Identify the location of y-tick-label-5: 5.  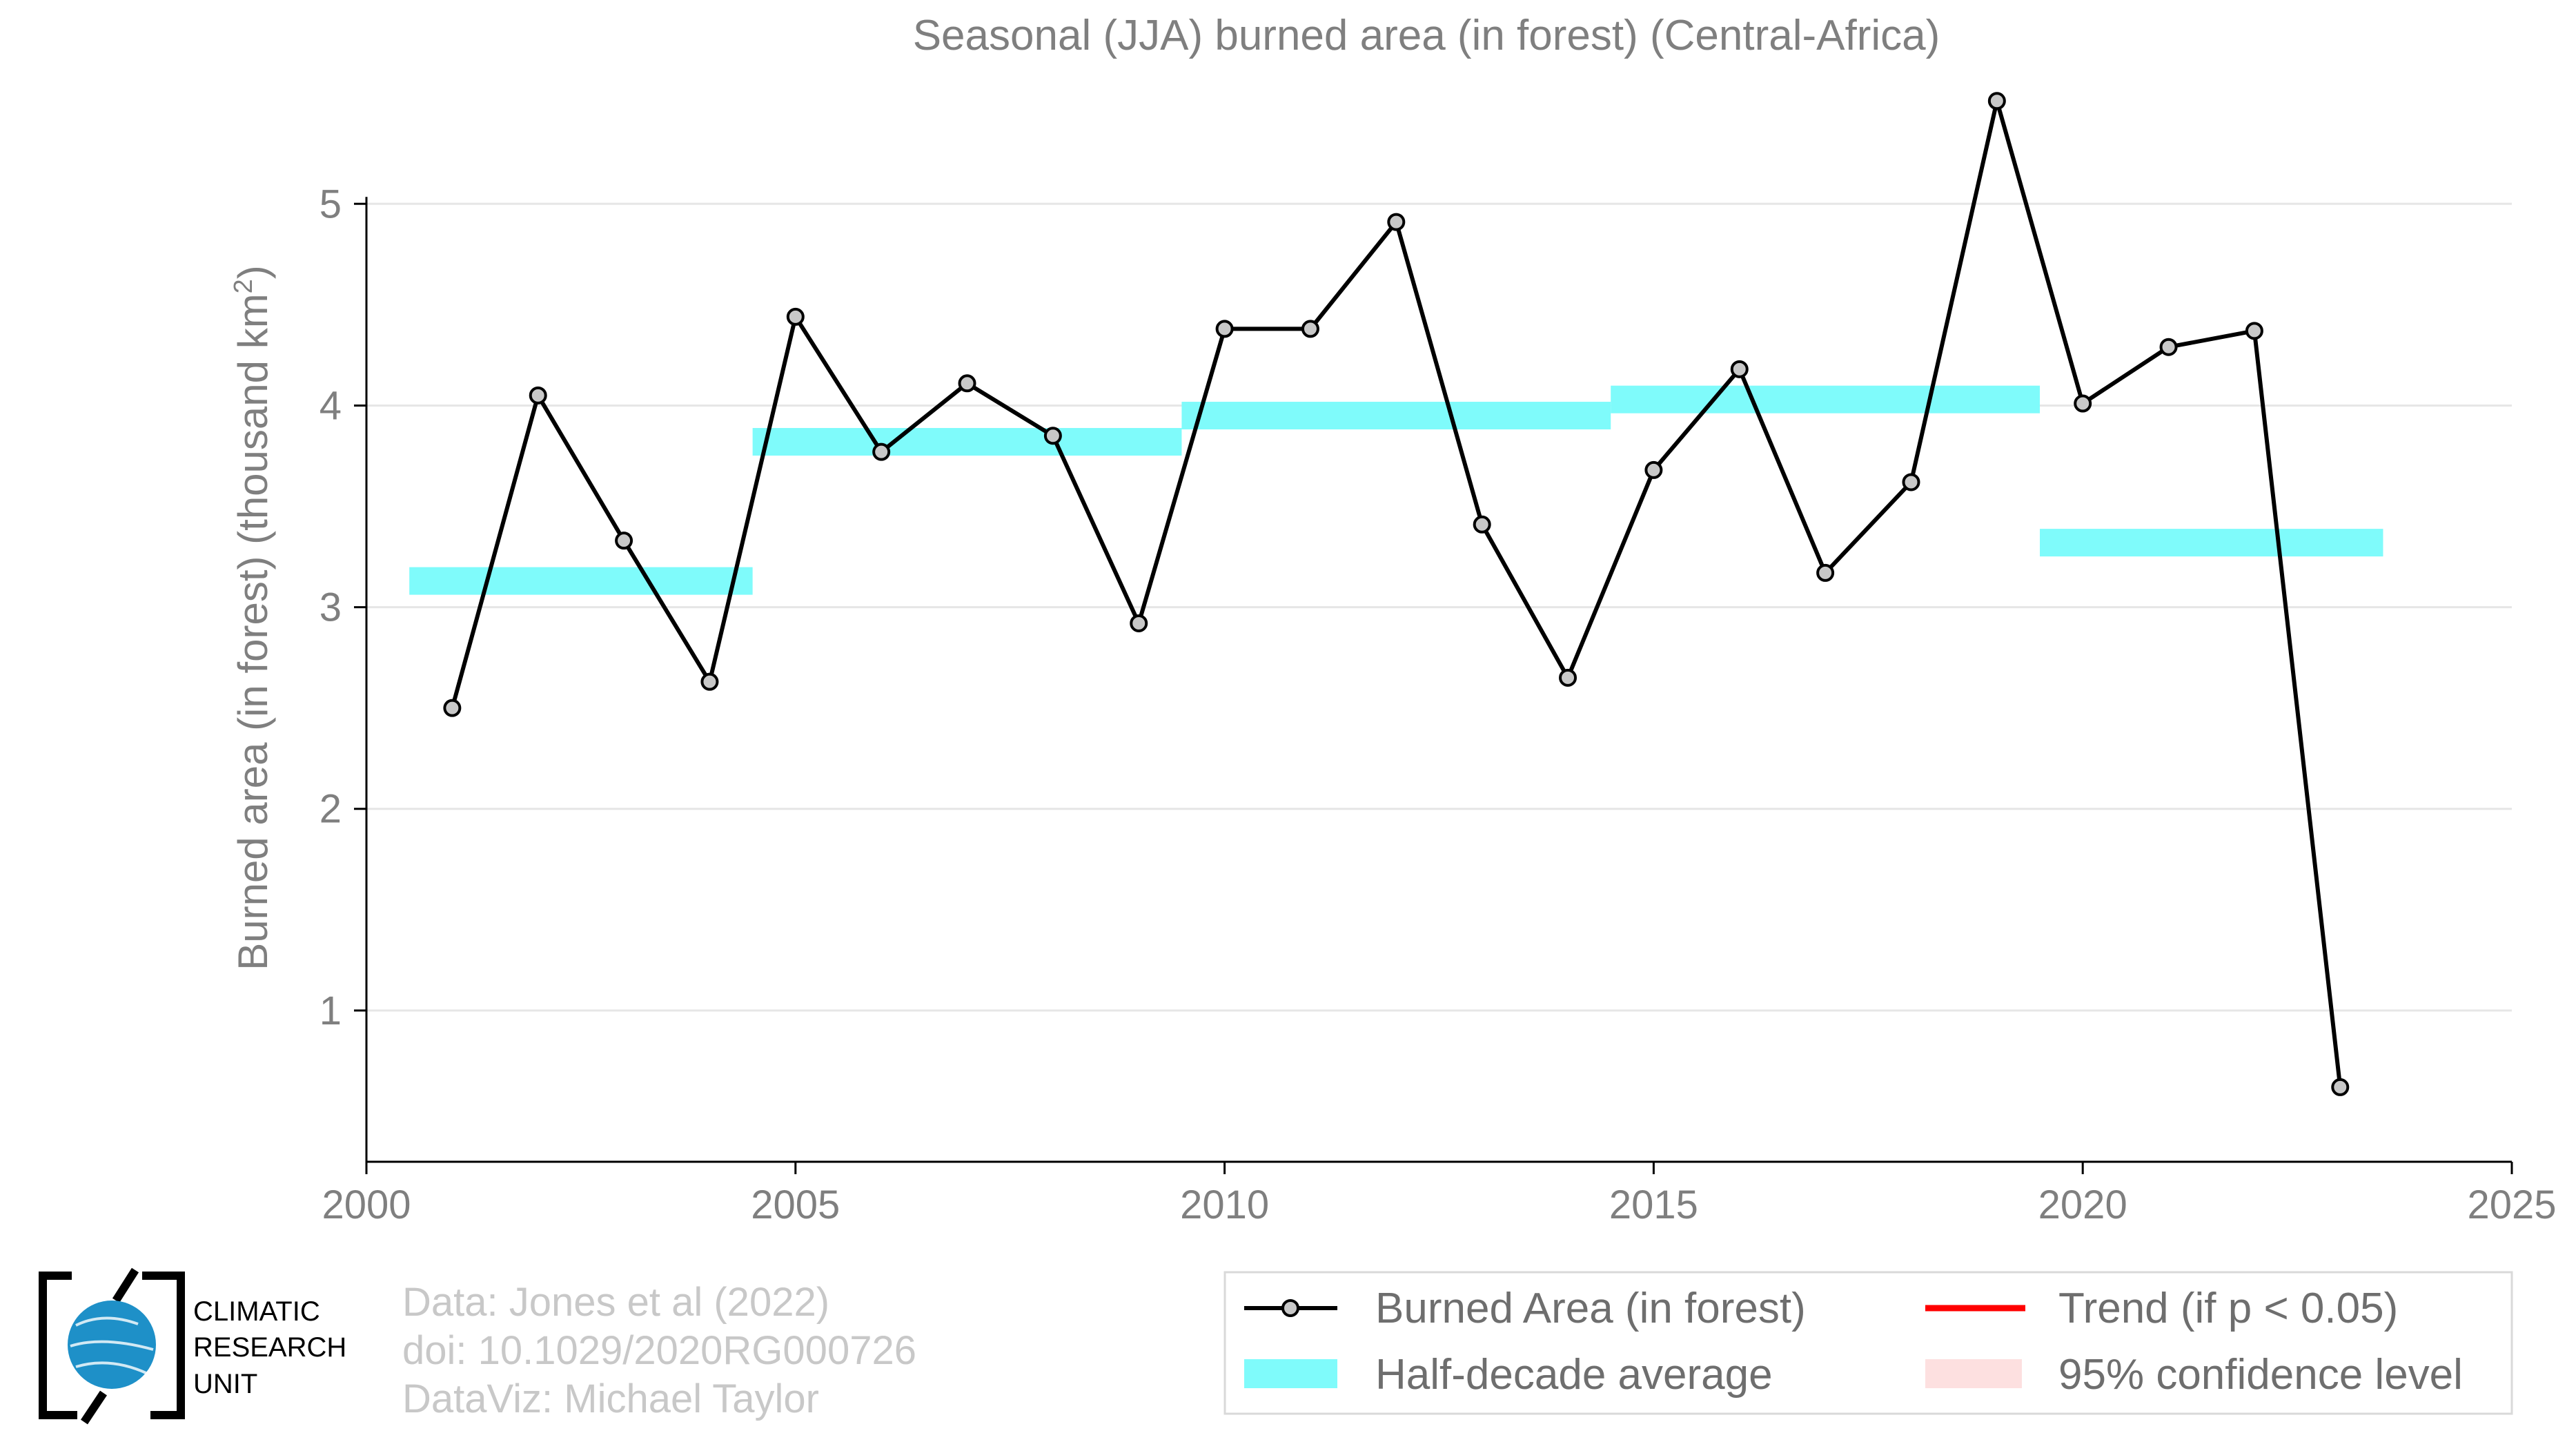
(330, 204).